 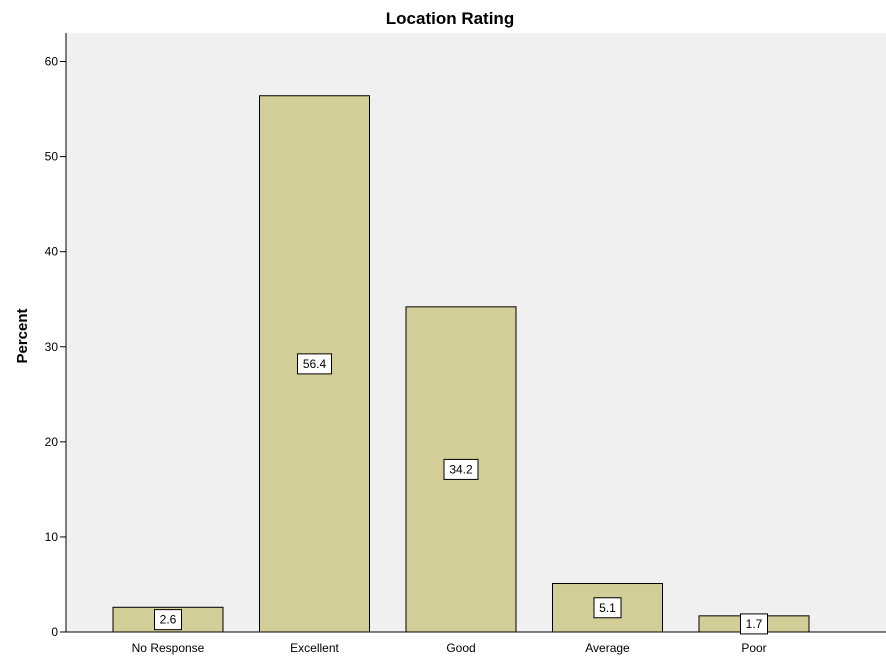 I want to click on data-label-average: 5.1, so click(x=607, y=608).